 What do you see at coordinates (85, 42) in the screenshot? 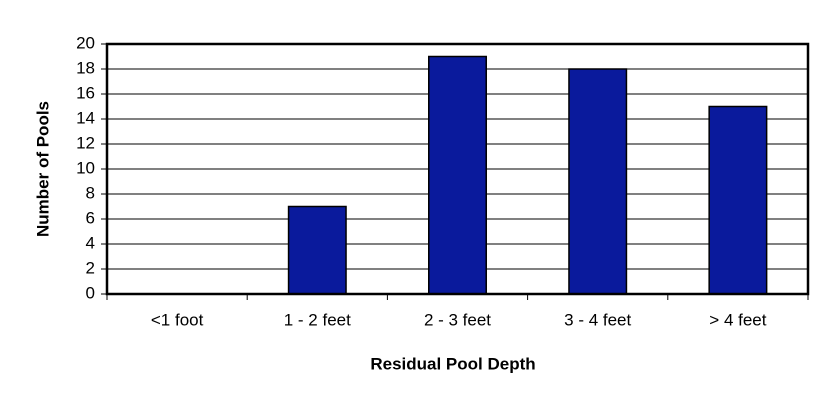
I see `y-tick-label: 20` at bounding box center [85, 42].